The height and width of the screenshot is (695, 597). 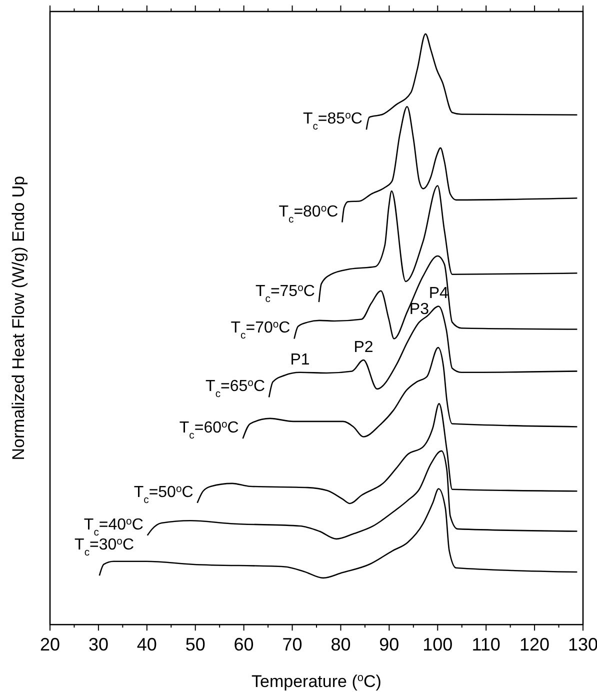 What do you see at coordinates (146, 644) in the screenshot?
I see `x-tick-label: 40` at bounding box center [146, 644].